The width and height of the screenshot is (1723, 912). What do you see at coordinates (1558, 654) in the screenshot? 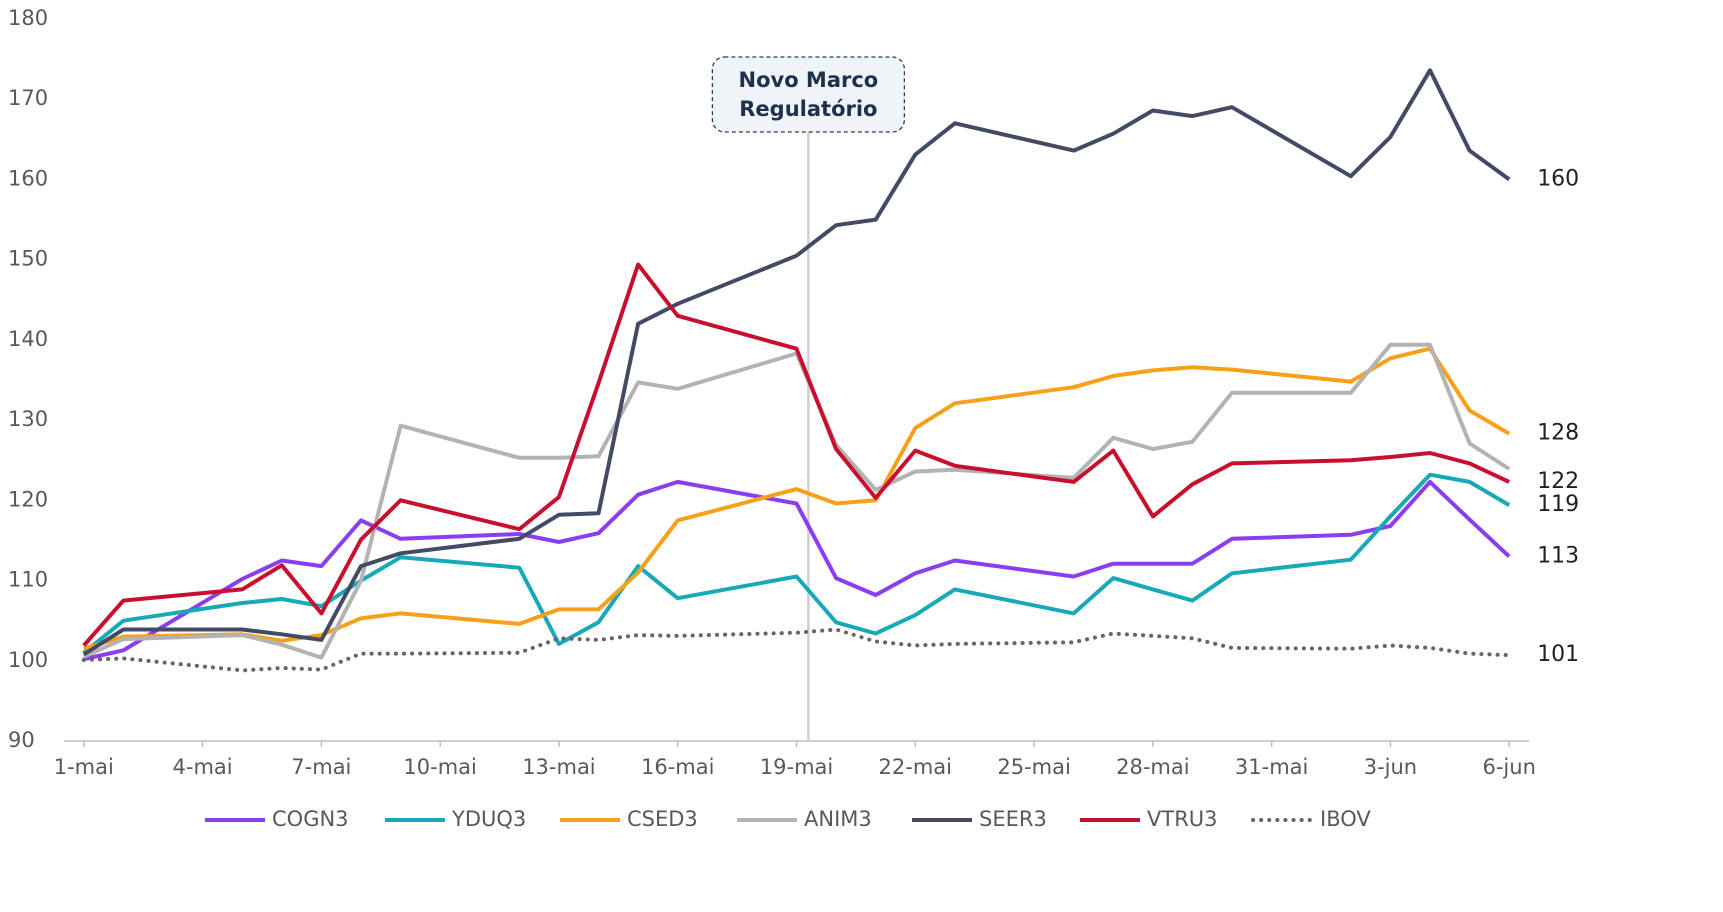
I see `value-label: 101` at bounding box center [1558, 654].